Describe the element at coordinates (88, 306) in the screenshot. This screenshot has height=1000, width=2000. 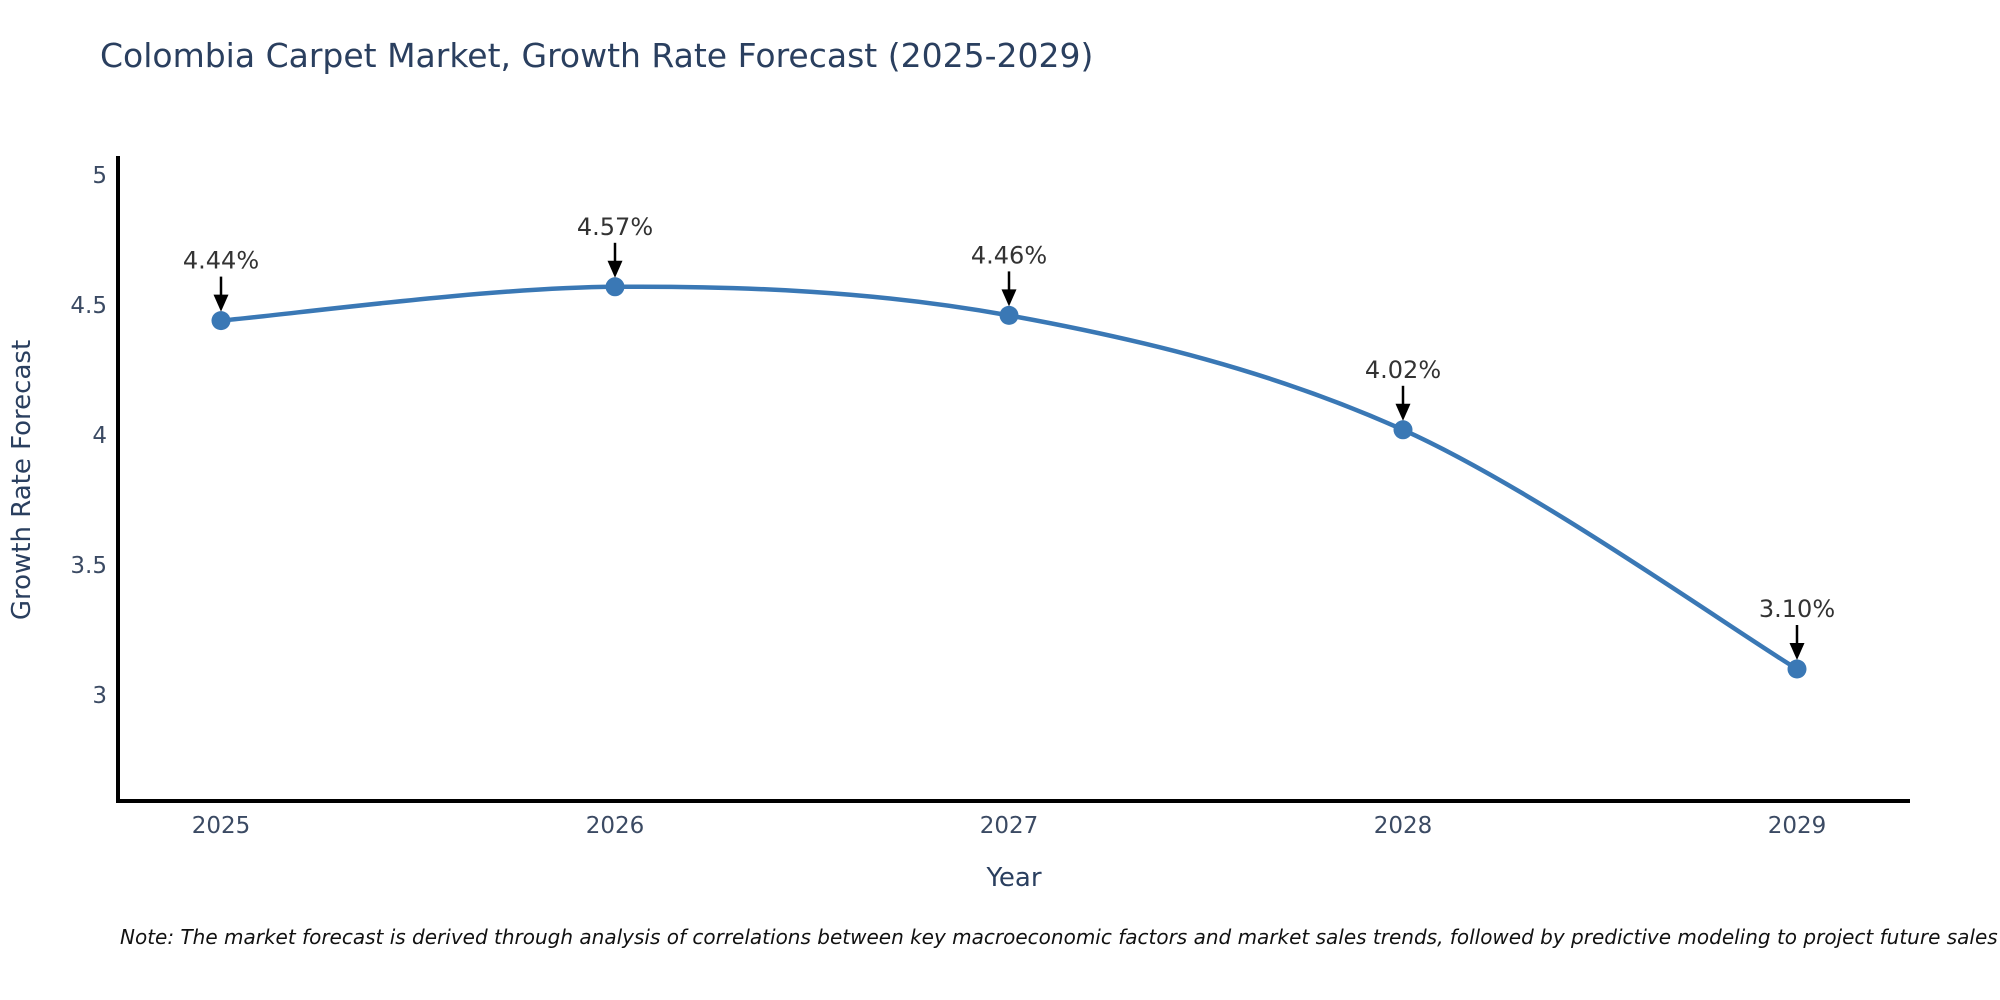
I see `y-tick-label: 4.5` at that location.